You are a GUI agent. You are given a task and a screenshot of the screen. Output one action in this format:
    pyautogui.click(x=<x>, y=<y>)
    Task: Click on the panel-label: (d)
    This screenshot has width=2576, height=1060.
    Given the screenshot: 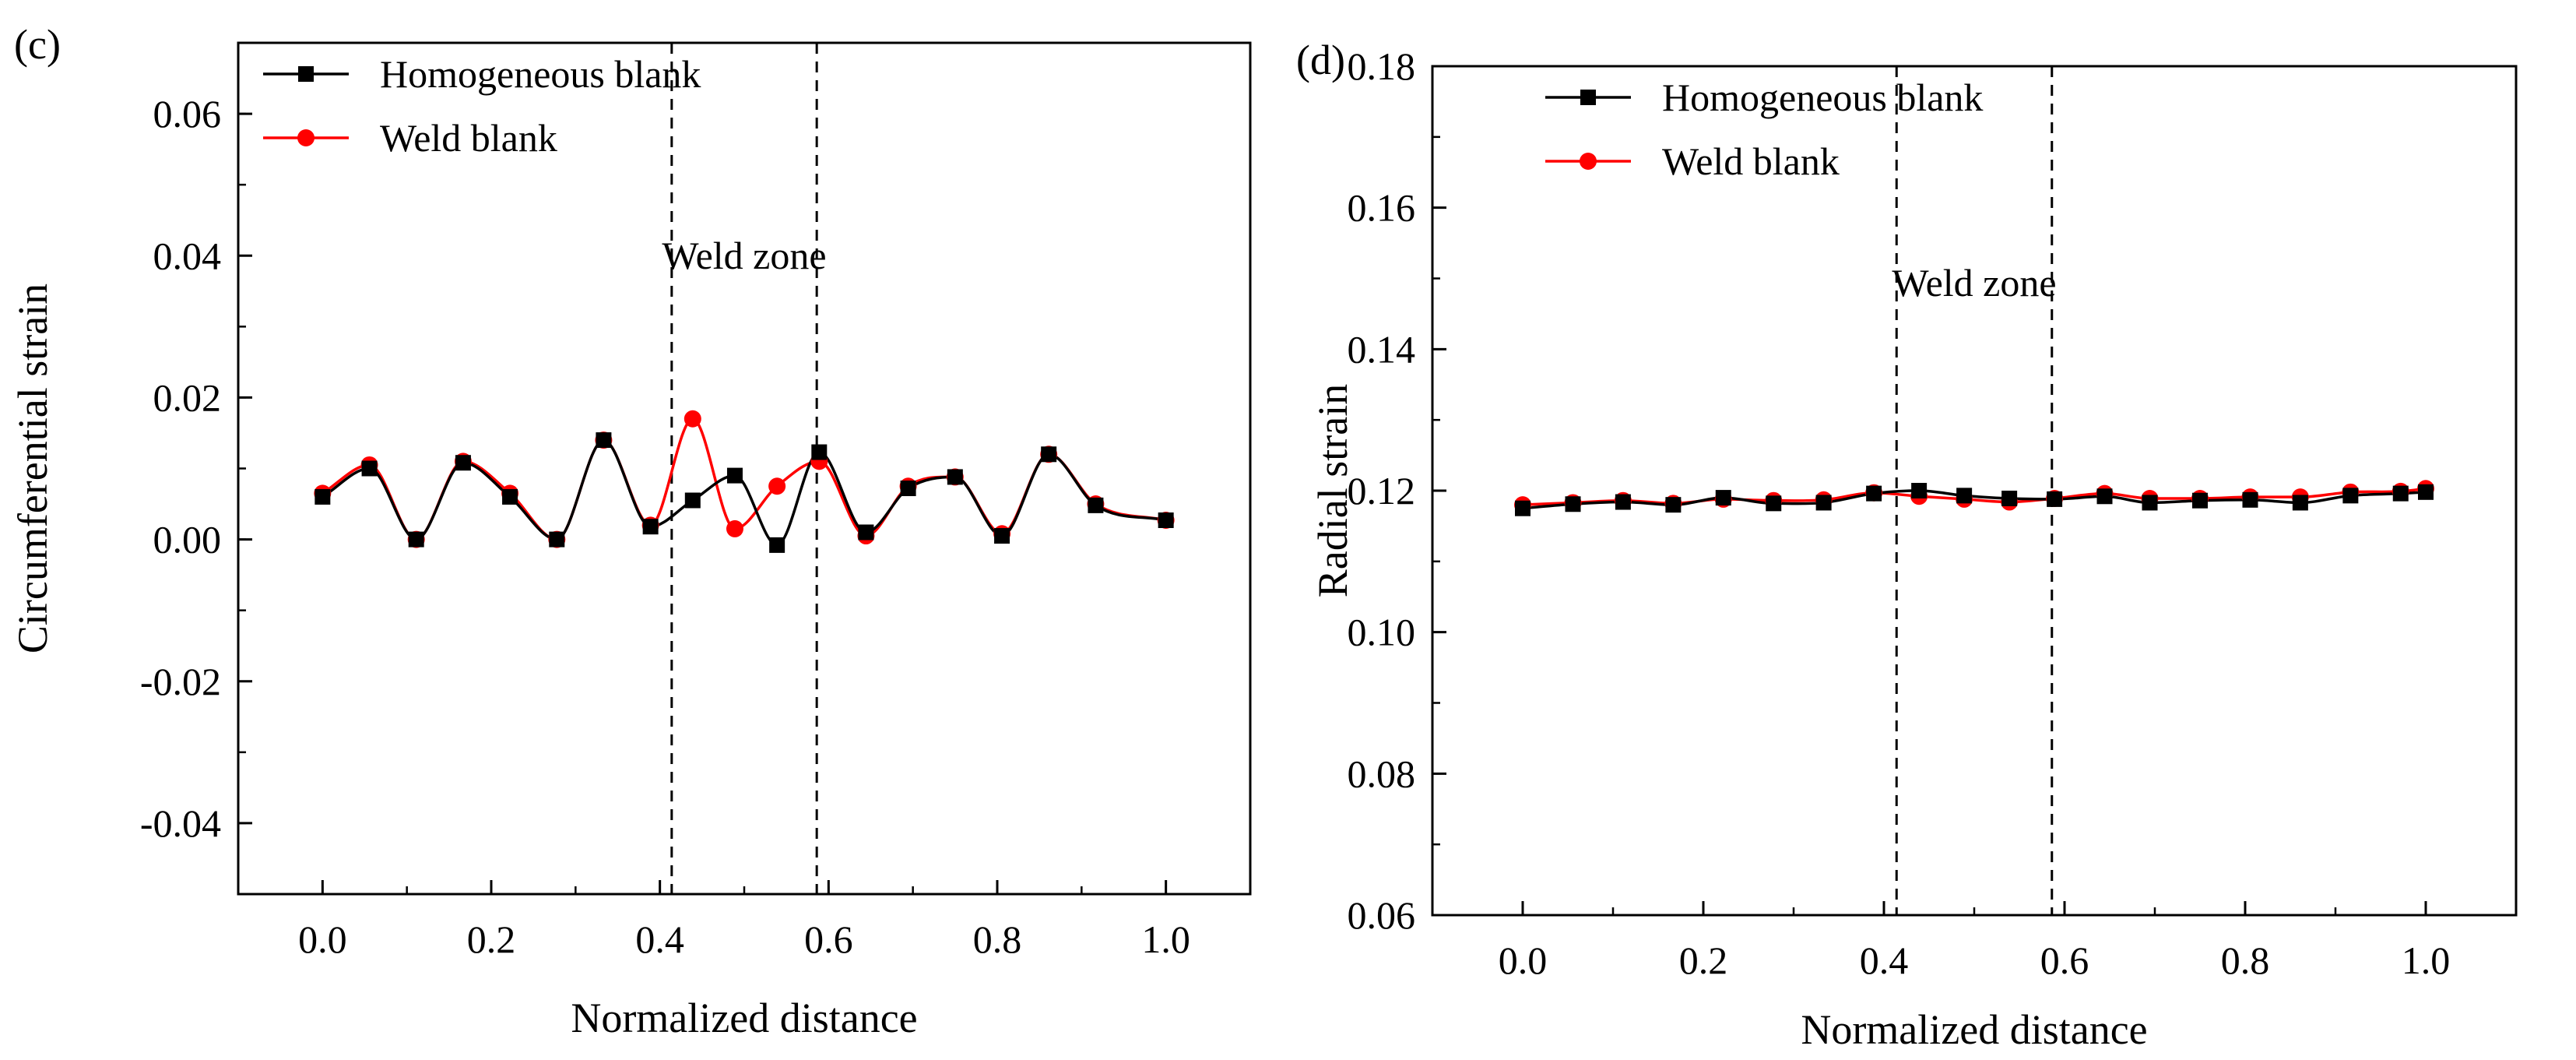 What is the action you would take?
    pyautogui.click(x=1320, y=60)
    